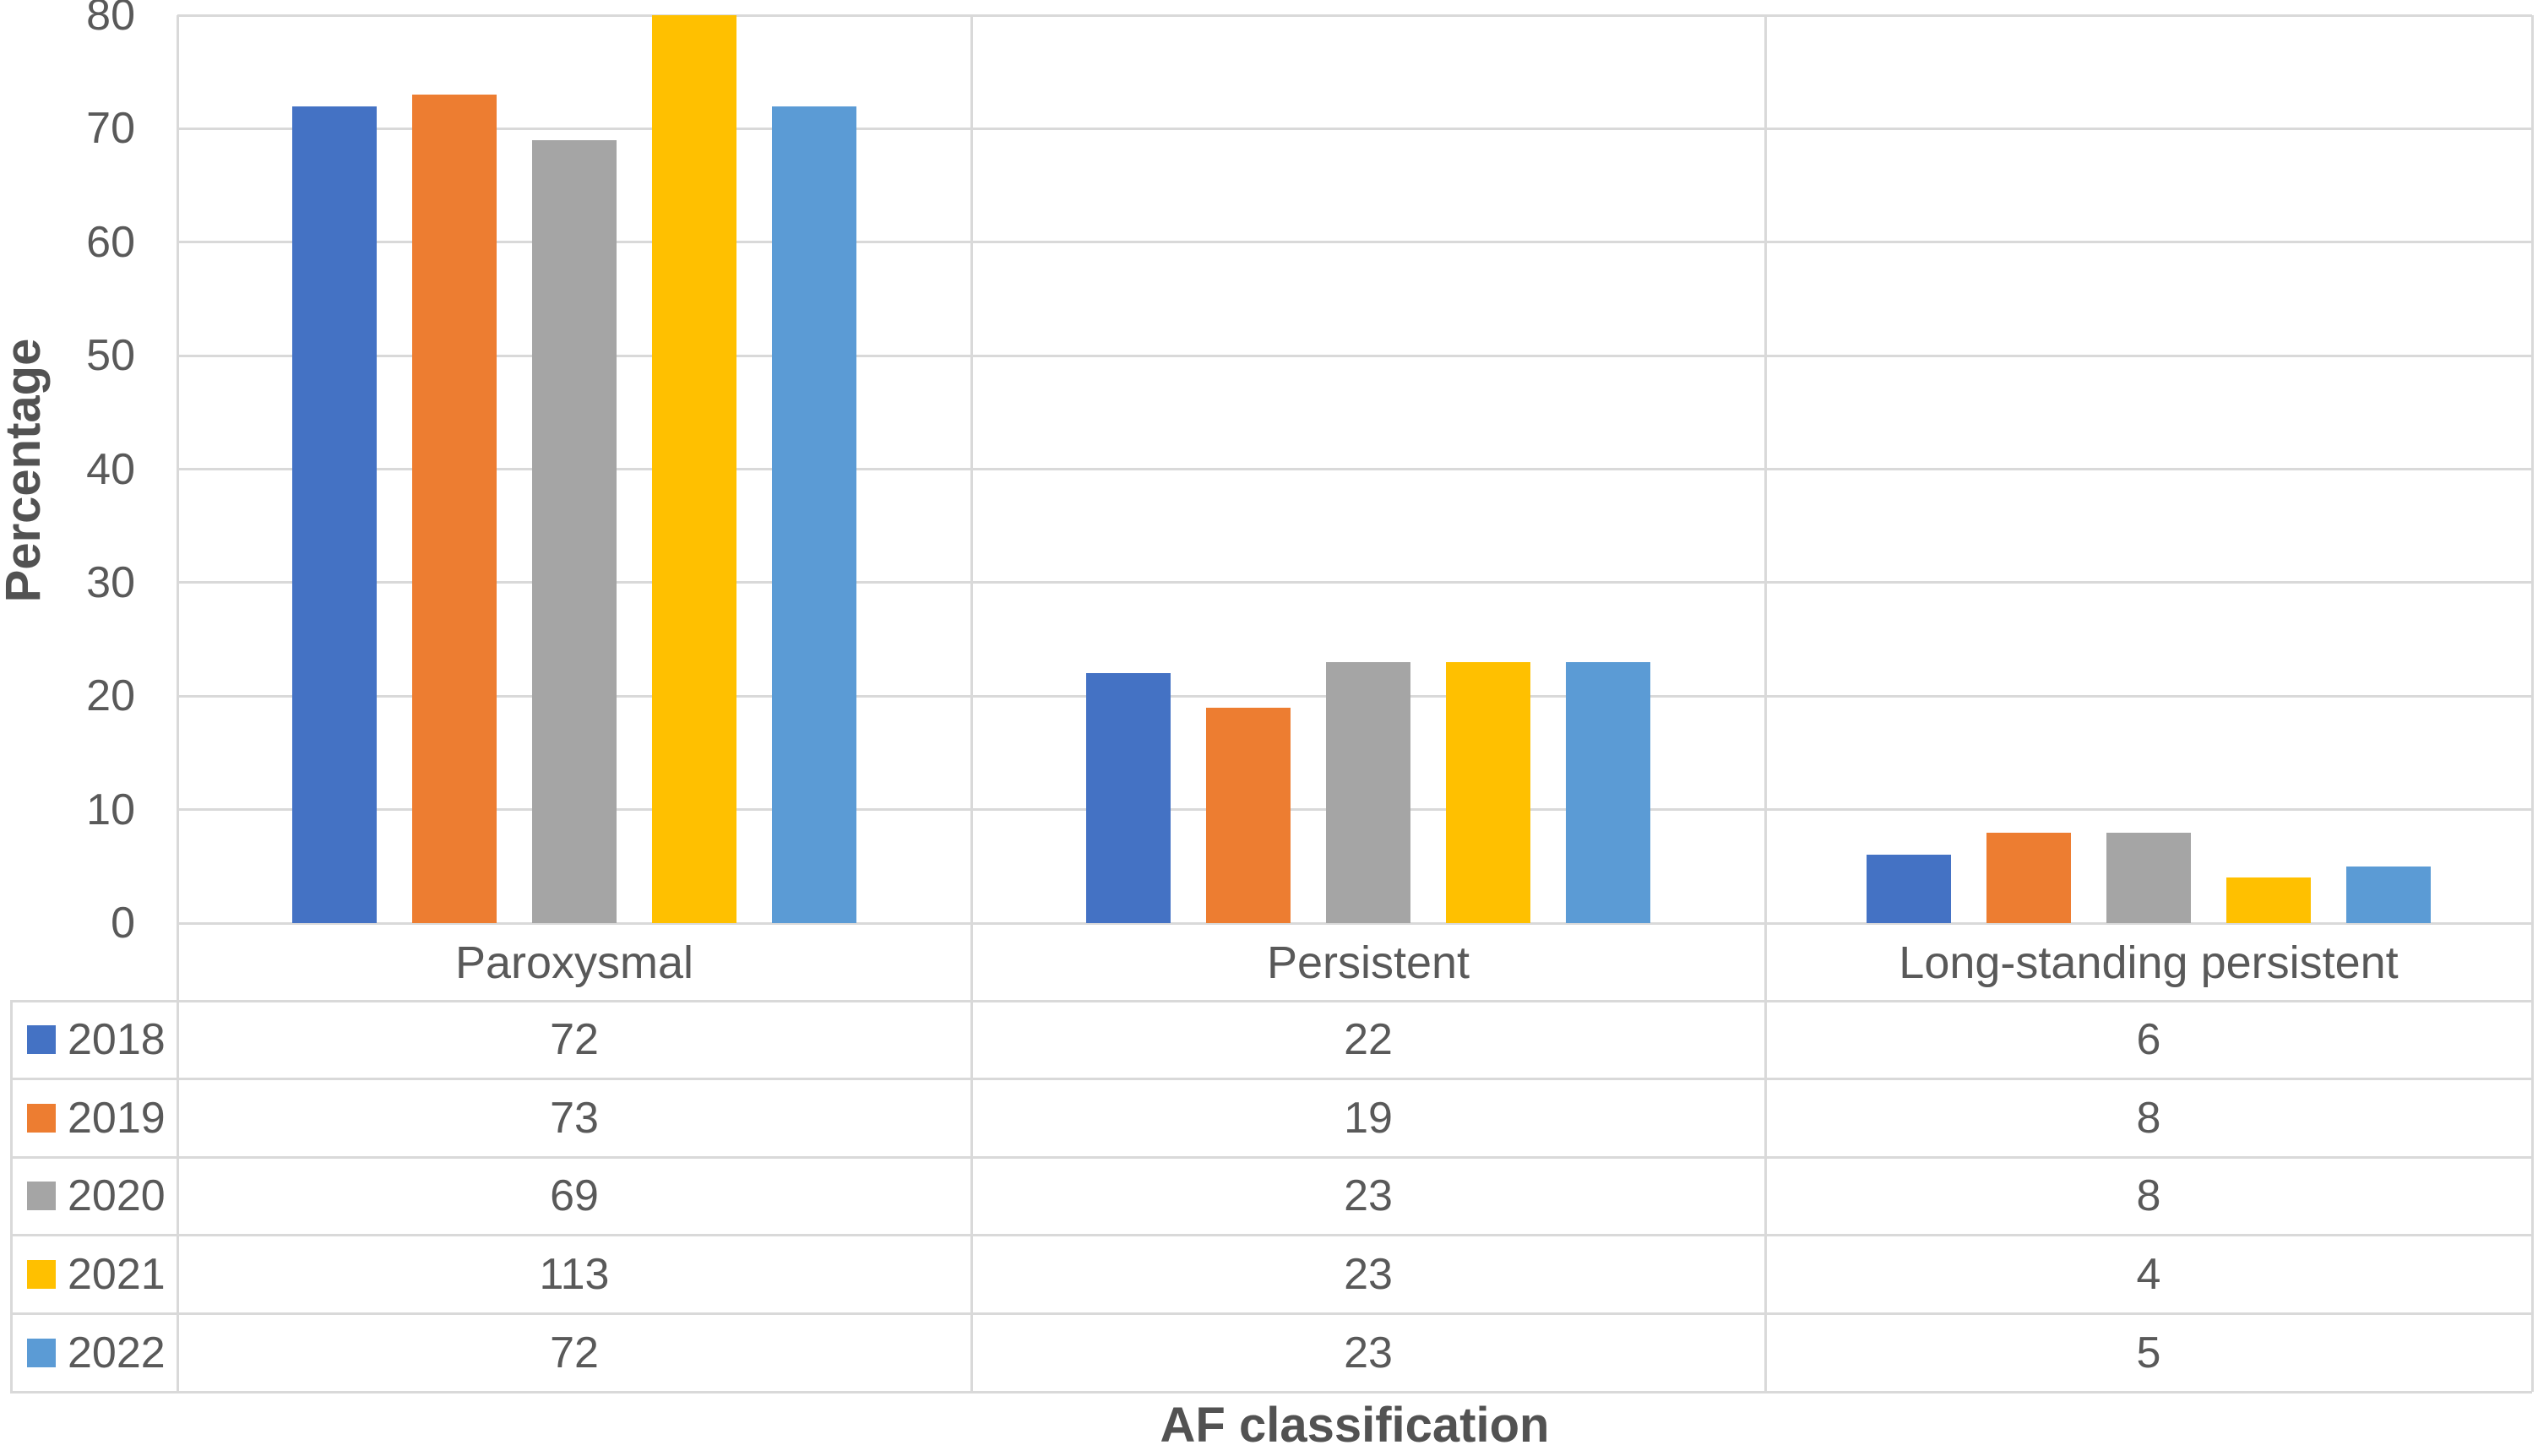 This screenshot has height=1456, width=2538. Describe the element at coordinates (1488, 792) in the screenshot. I see `bar-2021-persistent` at that location.